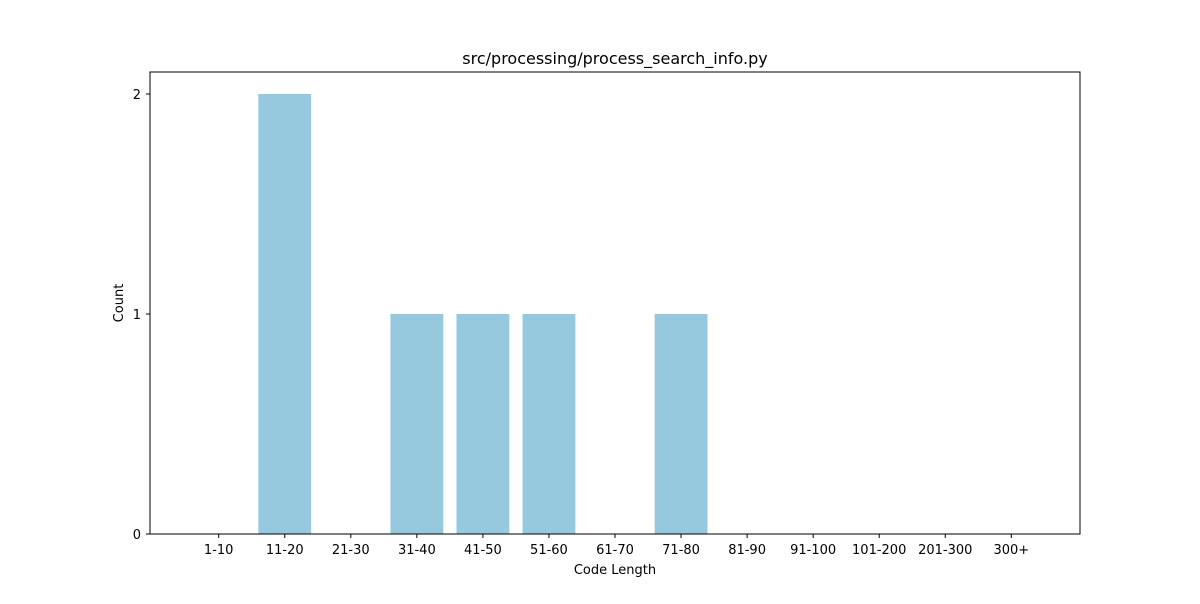  I want to click on x-tick-label: 21-30, so click(351, 550).